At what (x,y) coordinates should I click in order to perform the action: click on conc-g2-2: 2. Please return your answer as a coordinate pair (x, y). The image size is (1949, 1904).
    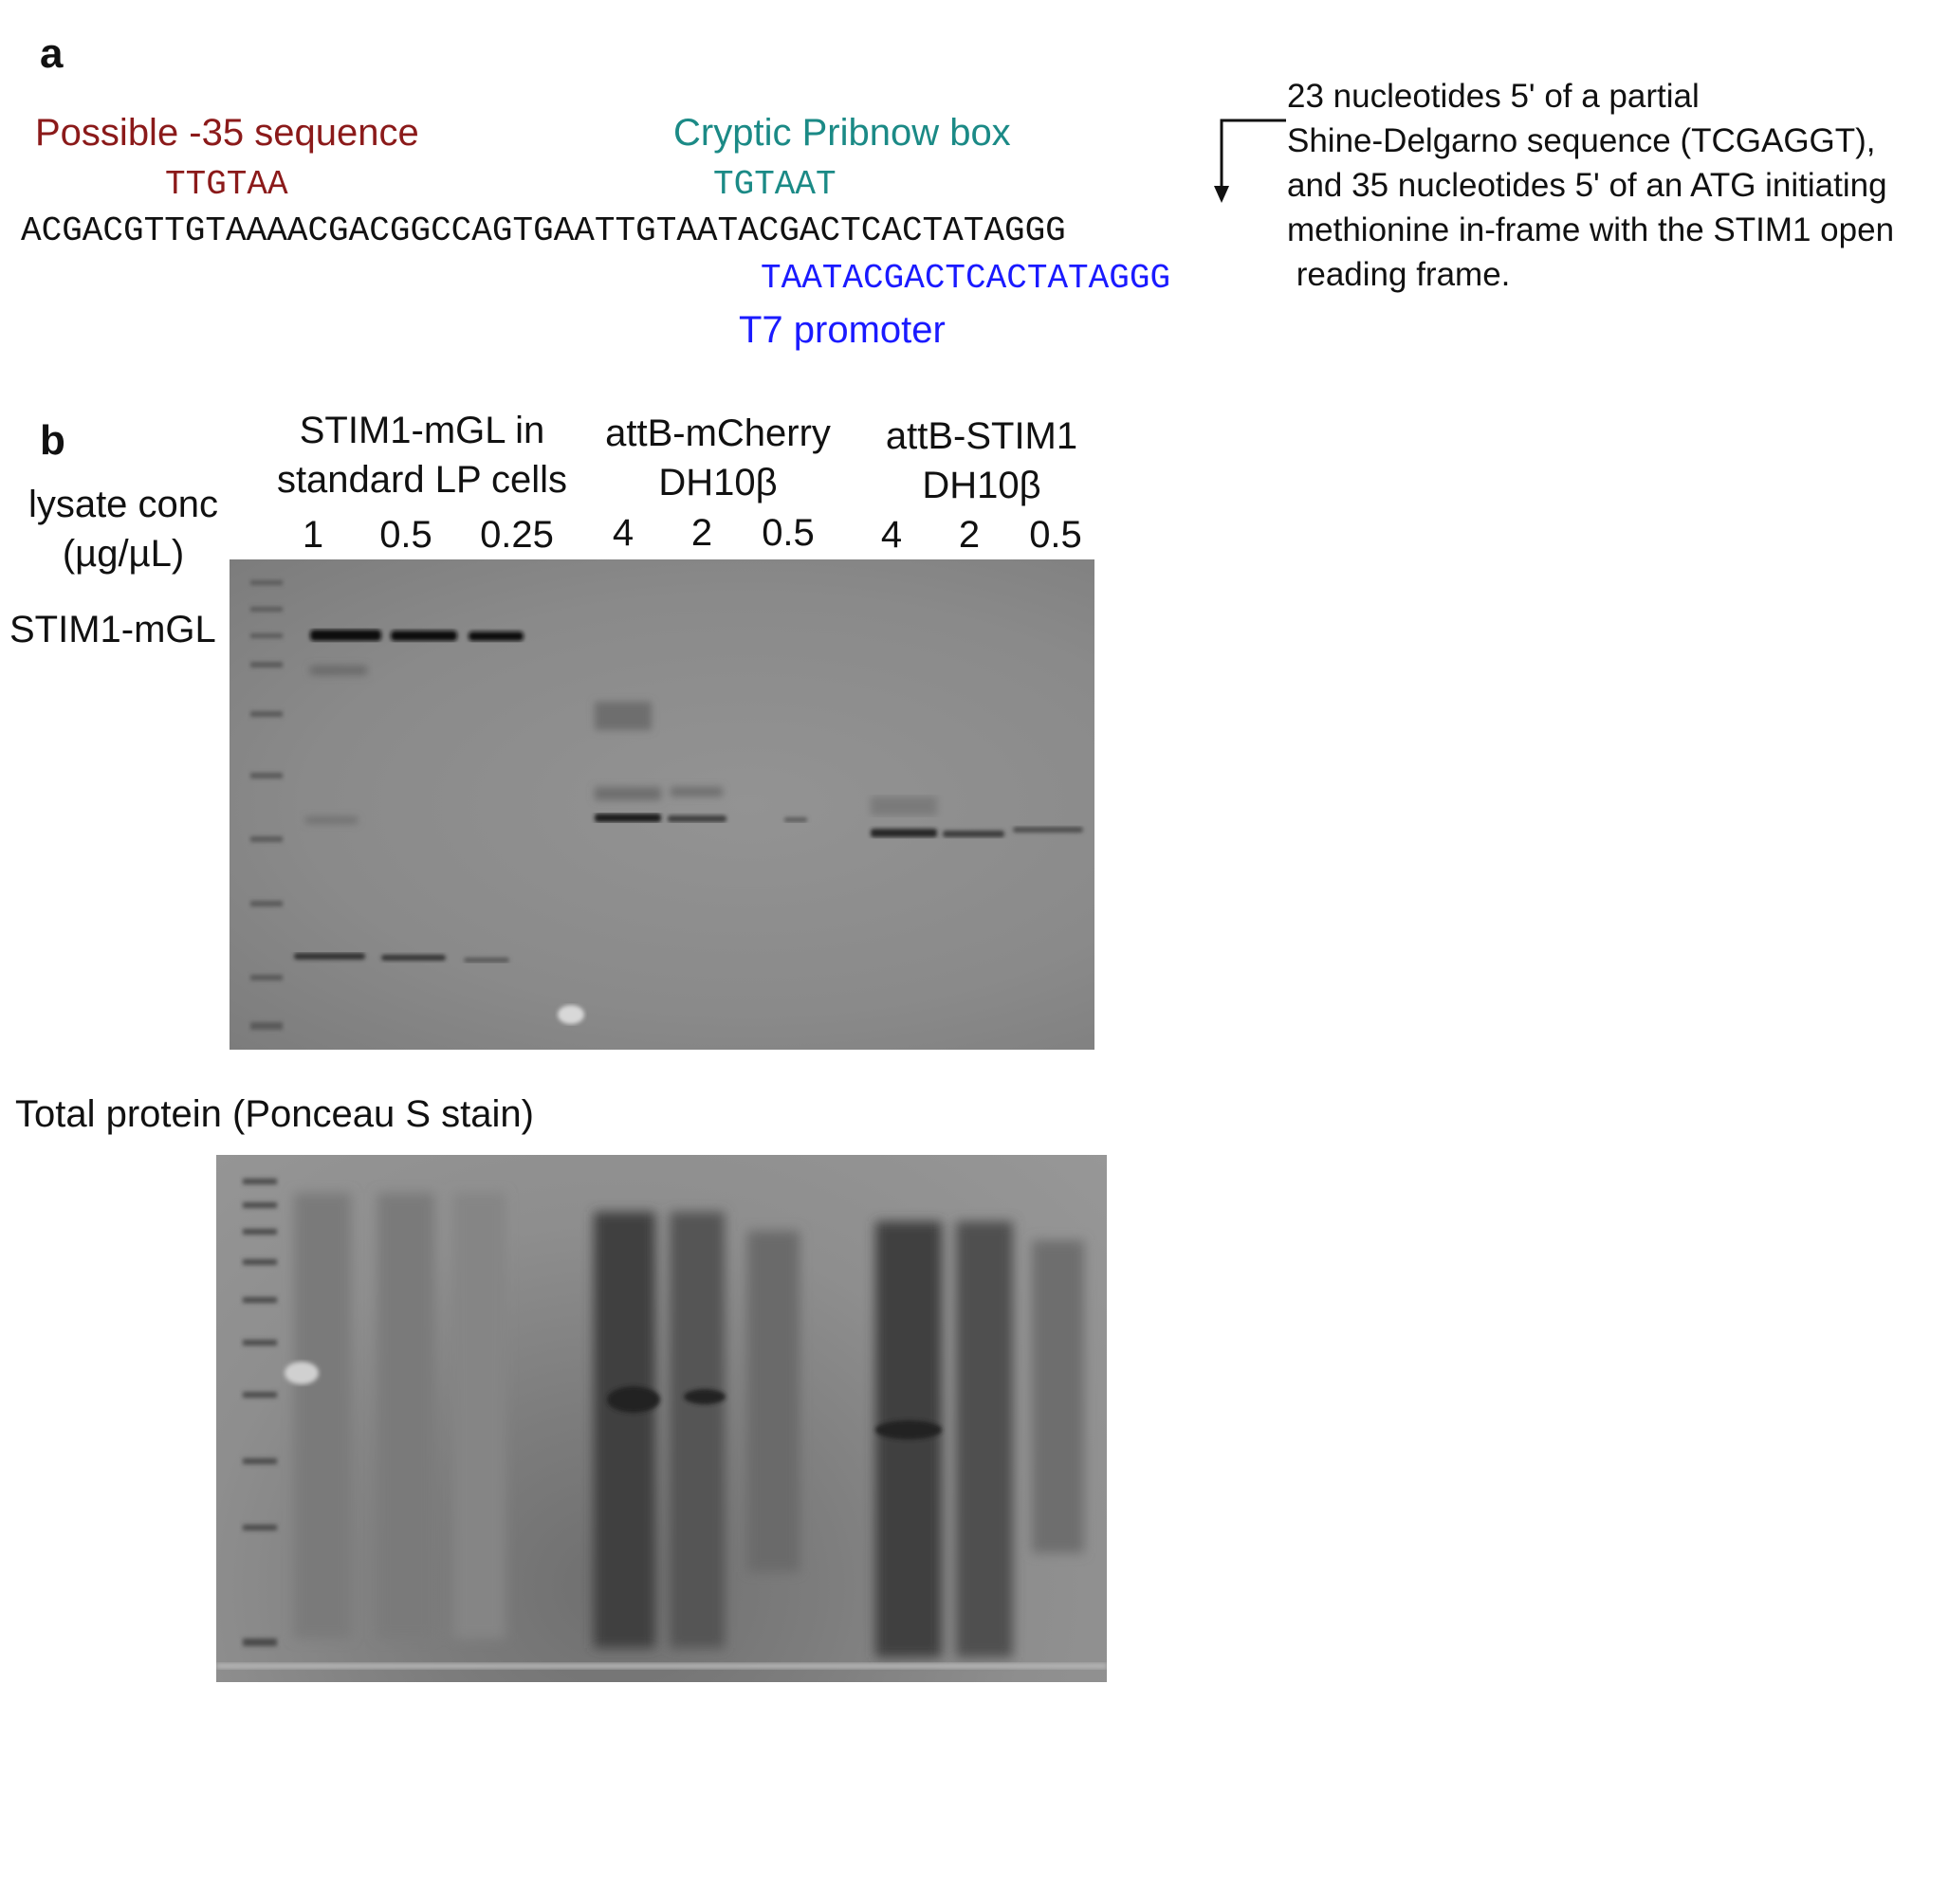
    Looking at the image, I should click on (701, 533).